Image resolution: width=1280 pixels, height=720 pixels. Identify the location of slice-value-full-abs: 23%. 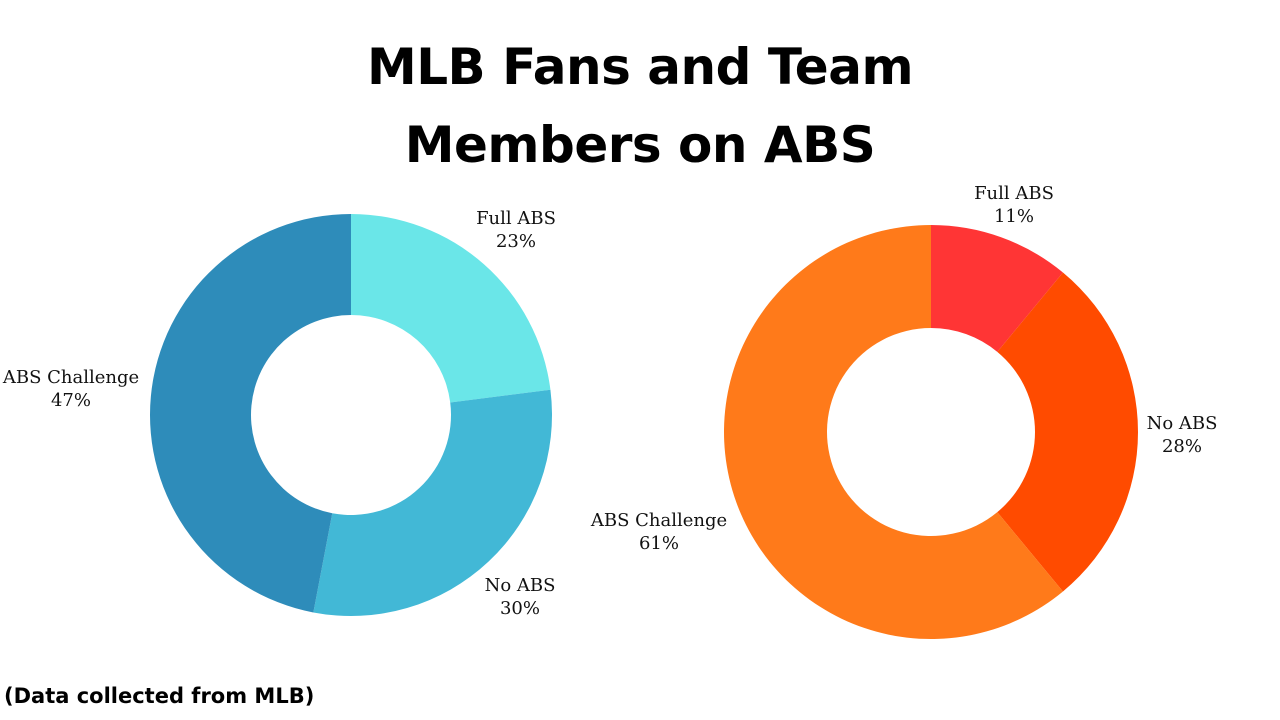
(516, 241).